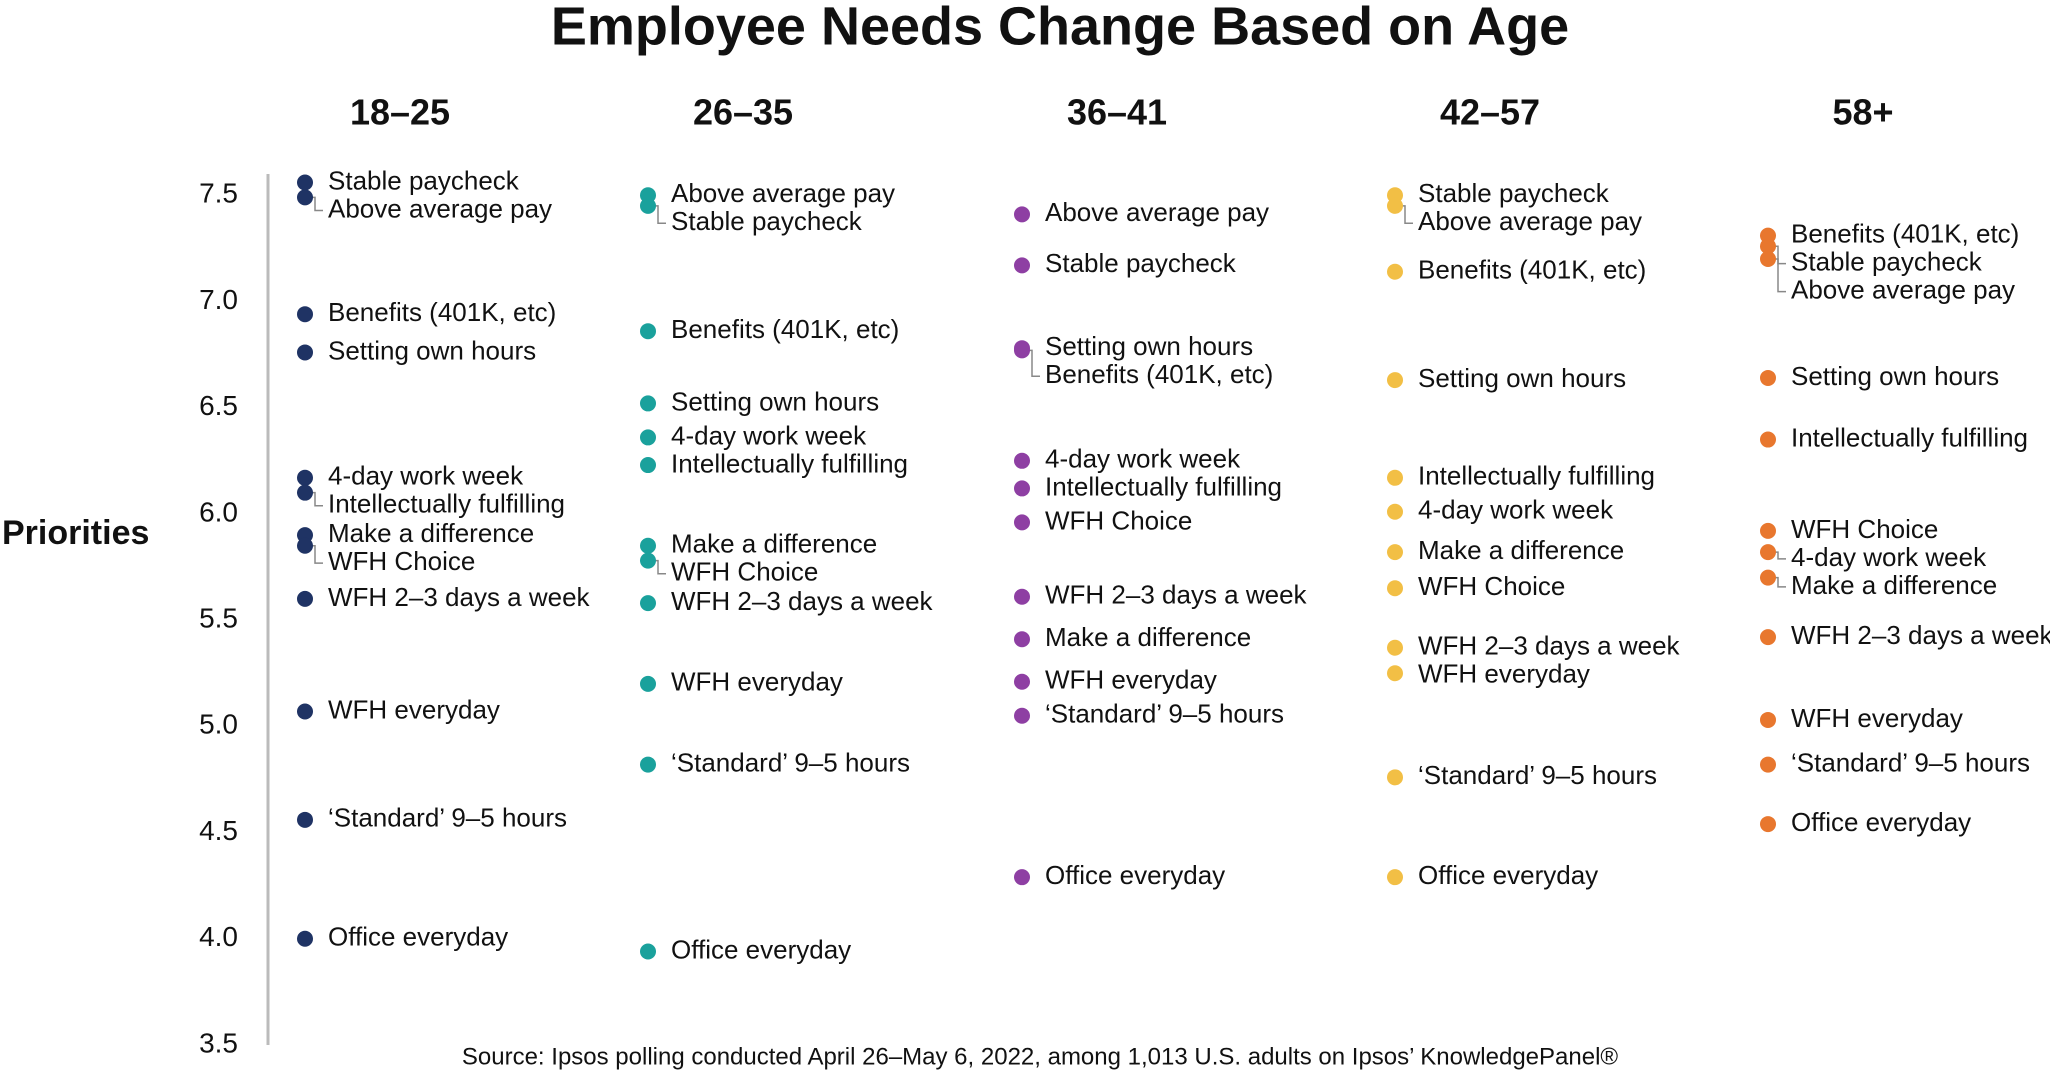  Describe the element at coordinates (1117, 112) in the screenshot. I see `column-header: 36–41` at that location.